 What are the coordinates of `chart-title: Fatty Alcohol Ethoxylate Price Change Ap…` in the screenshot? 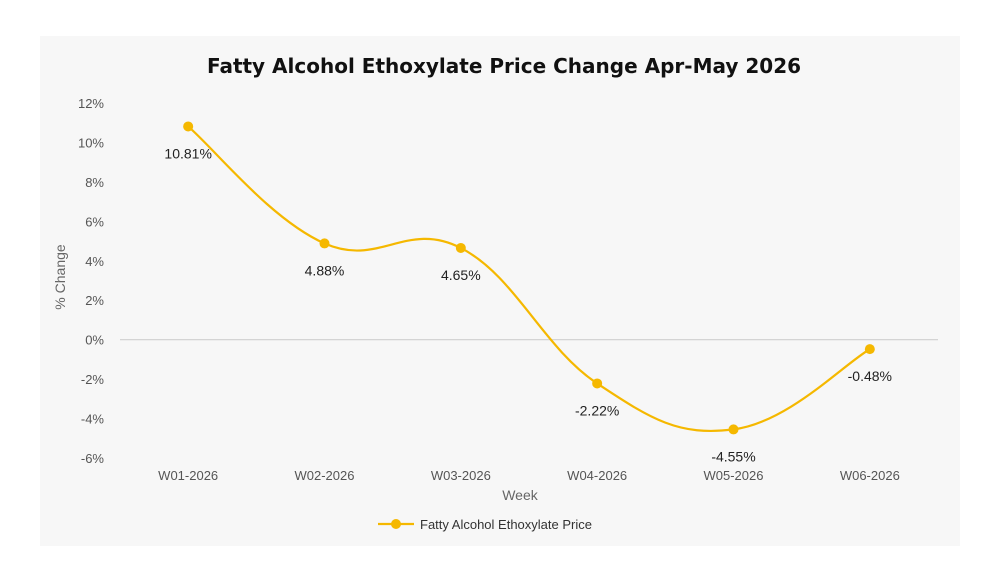 It's located at (504, 66).